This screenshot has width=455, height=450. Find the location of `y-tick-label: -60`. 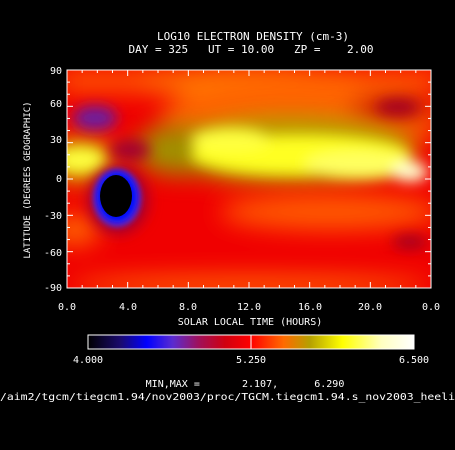

y-tick-label: -60 is located at coordinates (53, 253).